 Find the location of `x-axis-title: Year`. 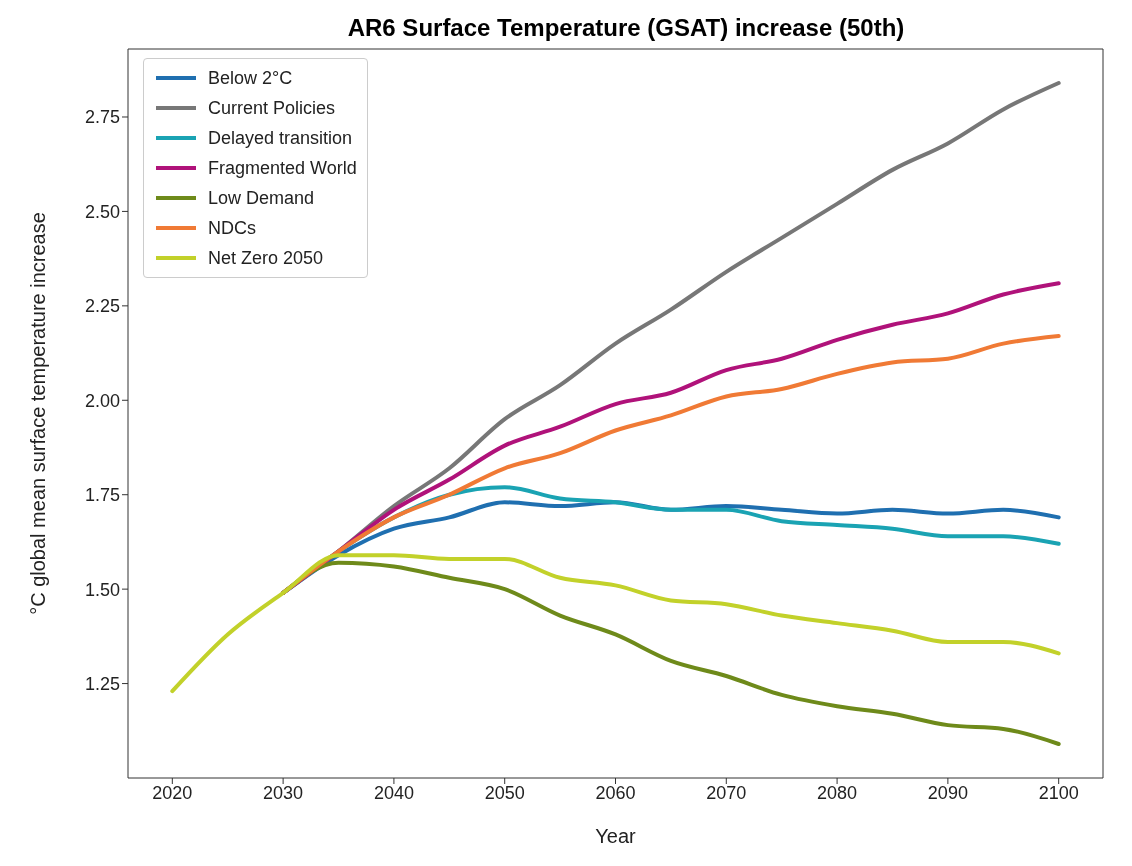

x-axis-title: Year is located at coordinates (616, 836).